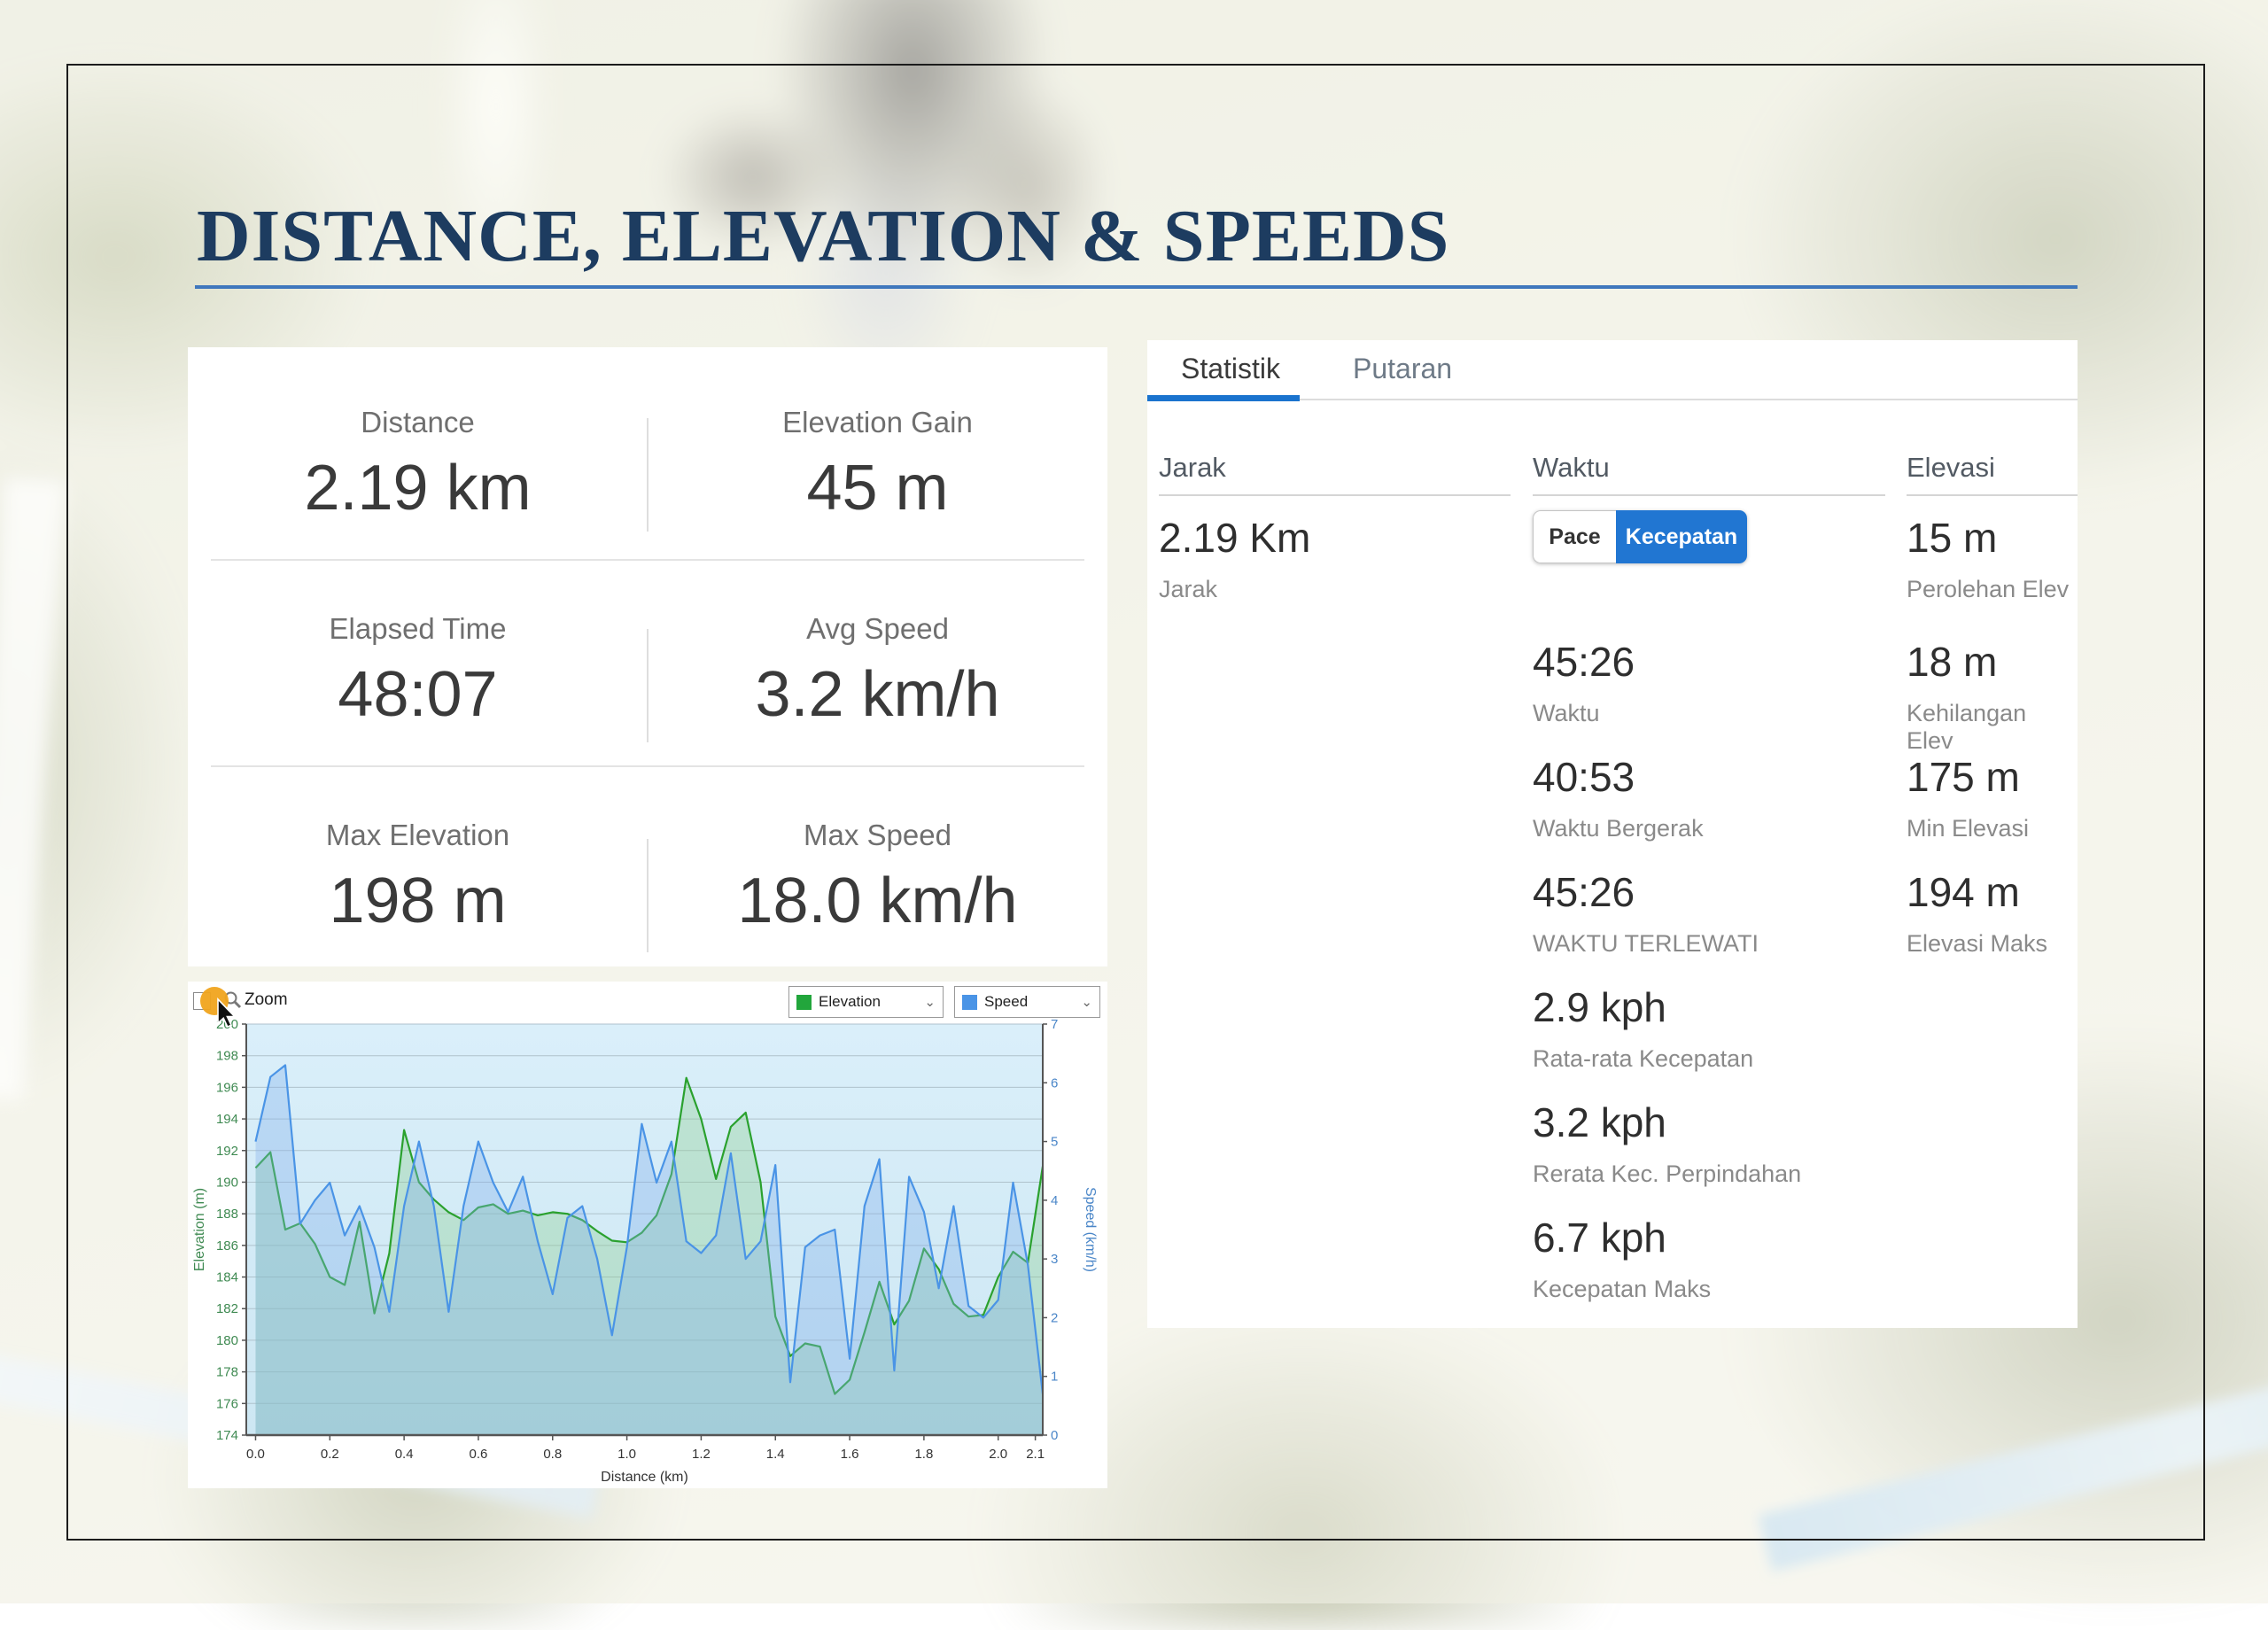 This screenshot has height=1630, width=2268. Describe the element at coordinates (227, 1277) in the screenshot. I see `svg-text: 184` at that location.